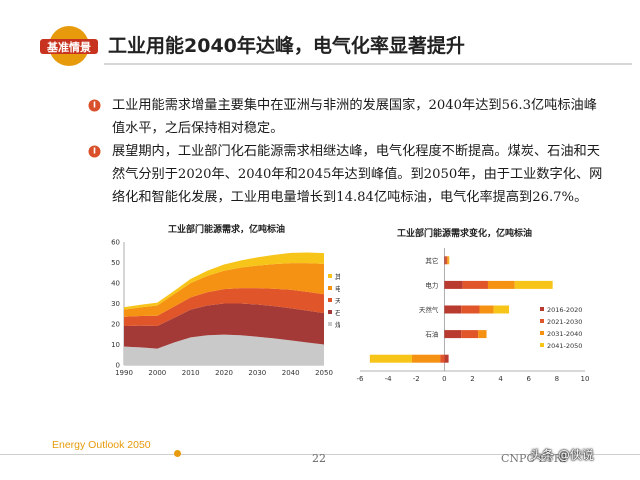  What do you see at coordinates (227, 230) in the screenshot?
I see `chart-title: 工业部门能源需求，亿吨标油` at bounding box center [227, 230].